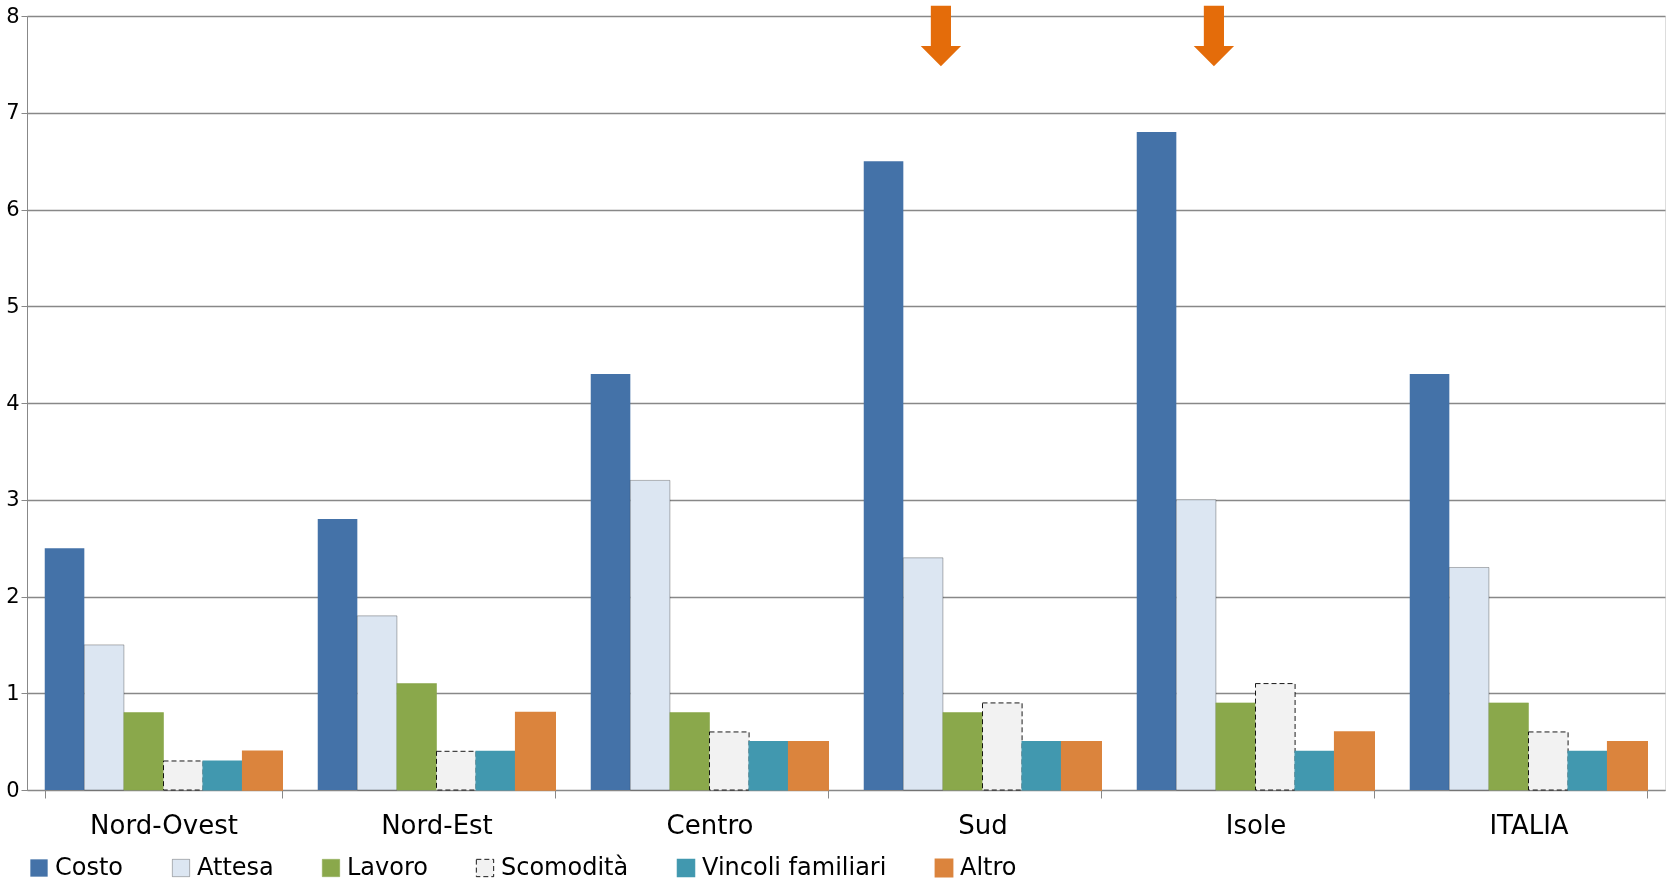  What do you see at coordinates (13, 305) in the screenshot?
I see `y-tick-label: 5` at bounding box center [13, 305].